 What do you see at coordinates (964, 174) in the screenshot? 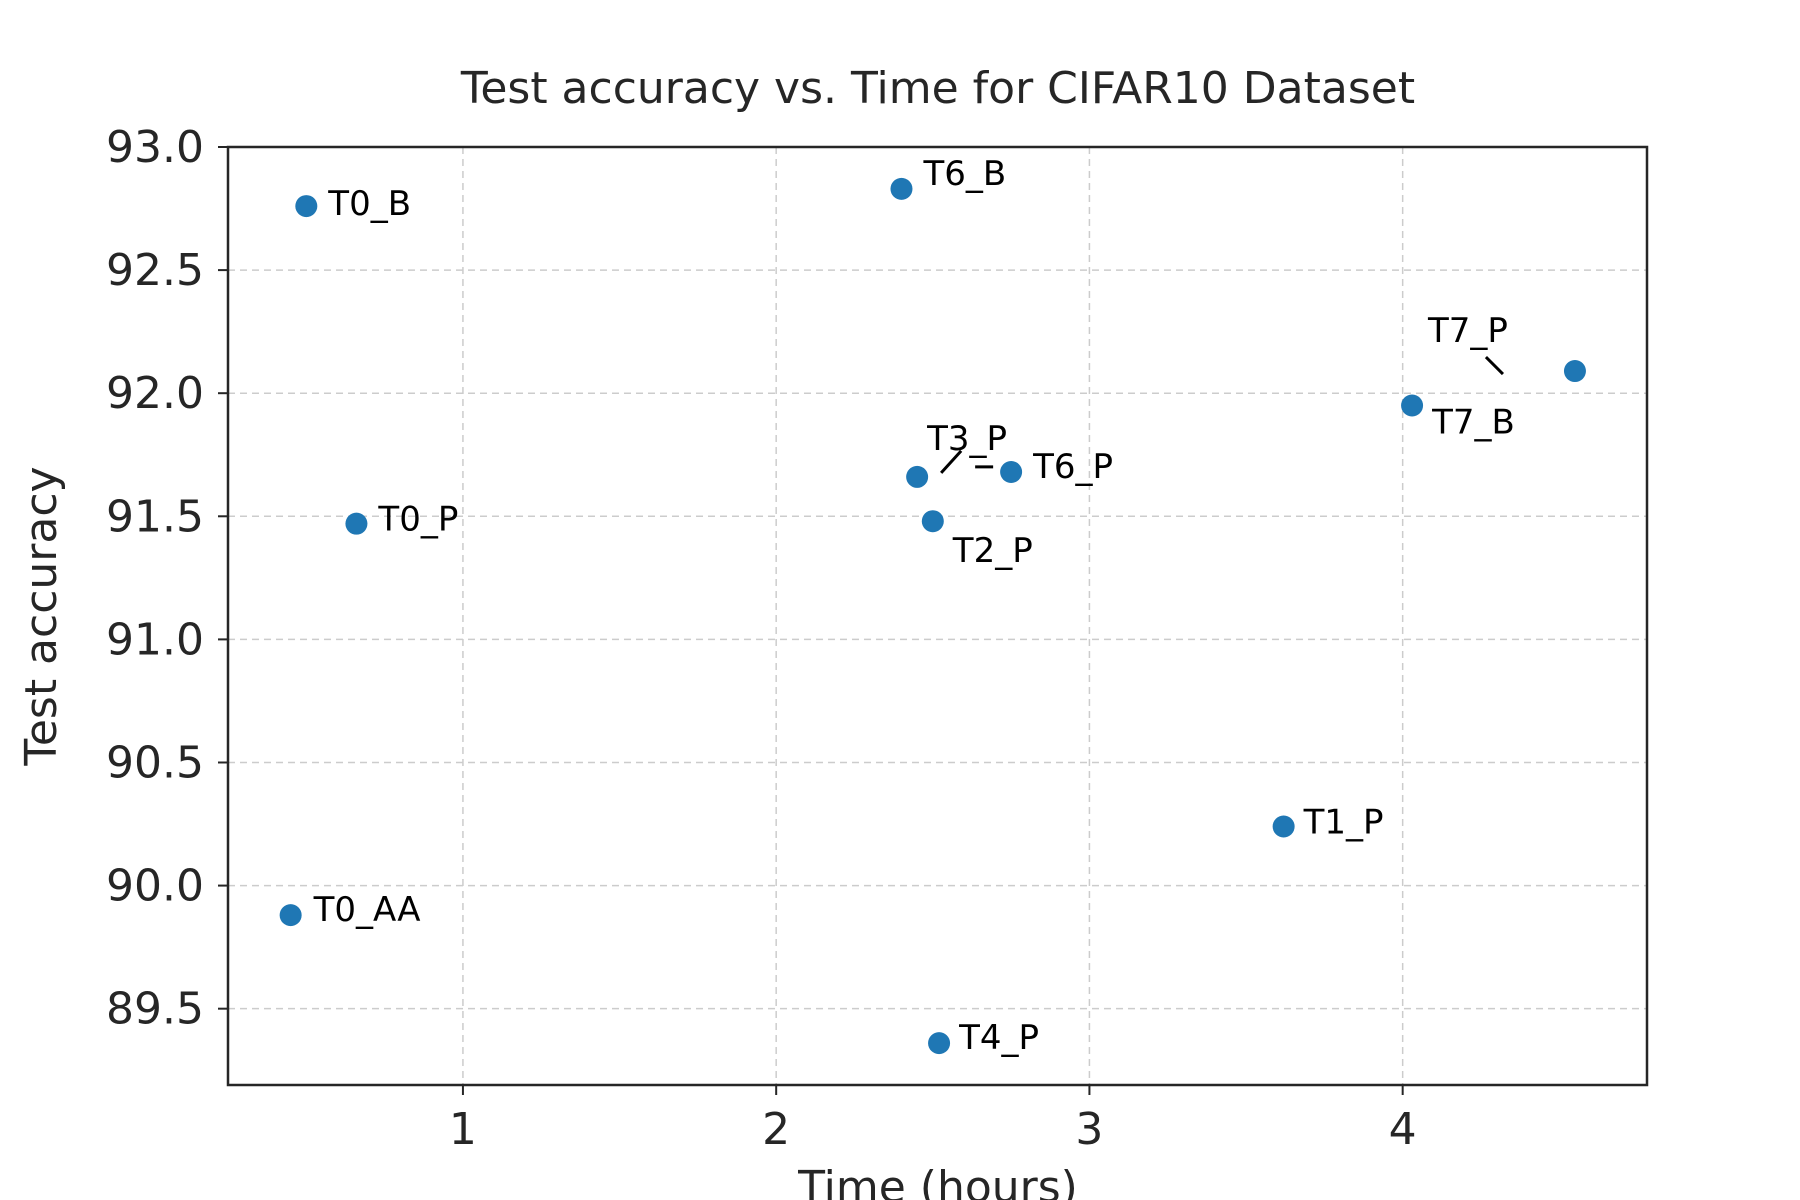
I see `point-label: T6_B` at bounding box center [964, 174].